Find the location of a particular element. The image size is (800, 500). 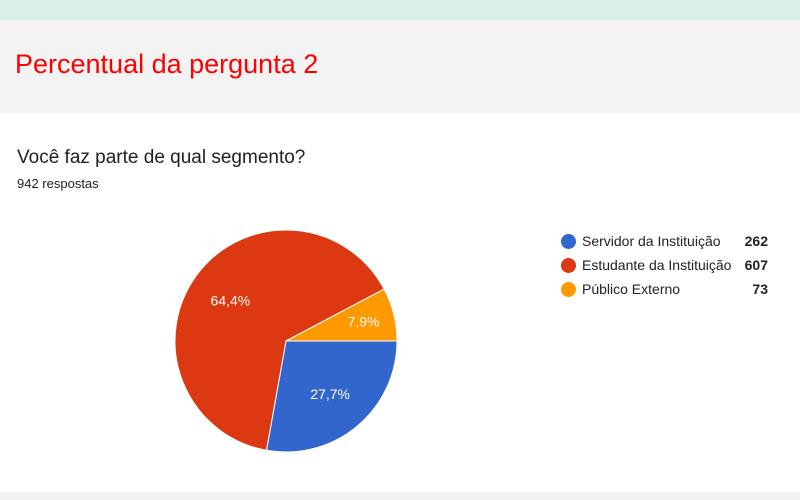

legend-label: Público Externo is located at coordinates (631, 289).